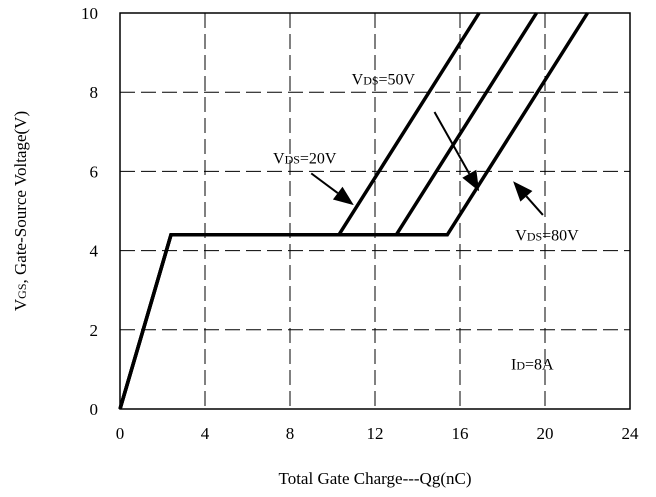 This screenshot has width=656, height=497. Describe the element at coordinates (513, 364) in the screenshot. I see `annotation-main: I` at that location.